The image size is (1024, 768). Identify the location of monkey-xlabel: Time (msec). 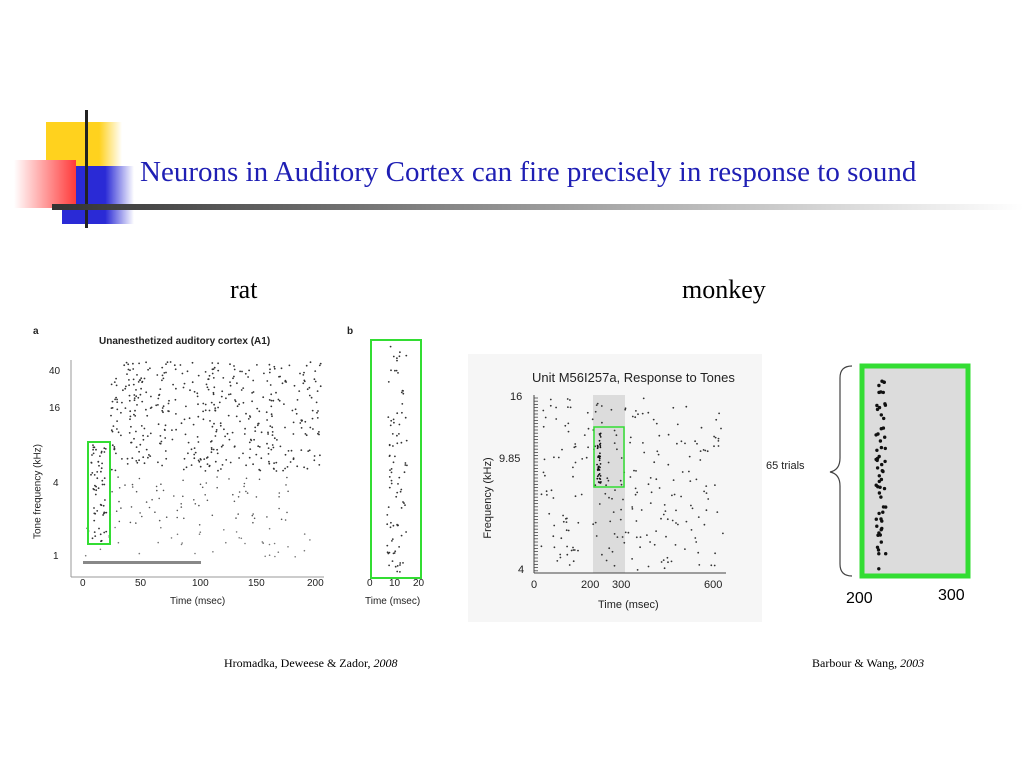
(628, 605).